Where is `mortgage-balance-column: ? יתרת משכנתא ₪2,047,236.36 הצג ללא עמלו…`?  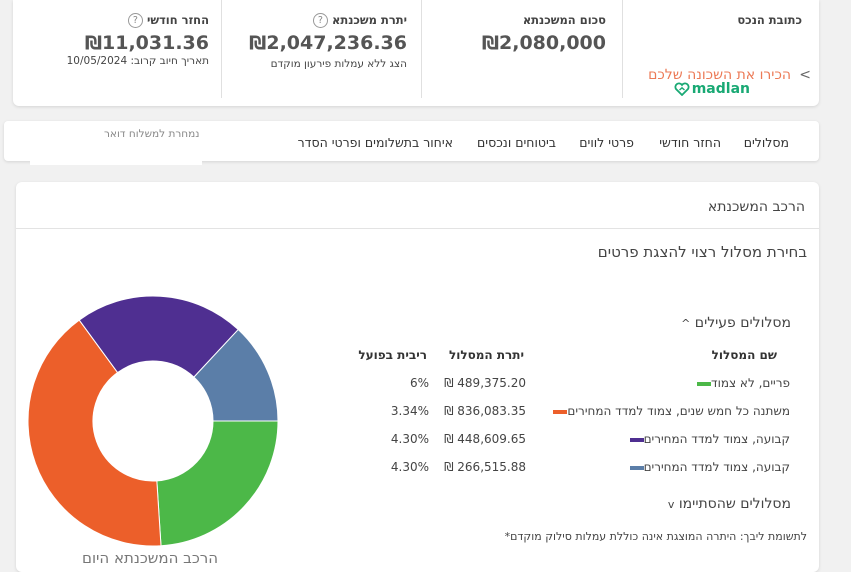 mortgage-balance-column: ? יתרת משכנתא ₪2,047,236.36 הצג ללא עמלו… is located at coordinates (316, 49).